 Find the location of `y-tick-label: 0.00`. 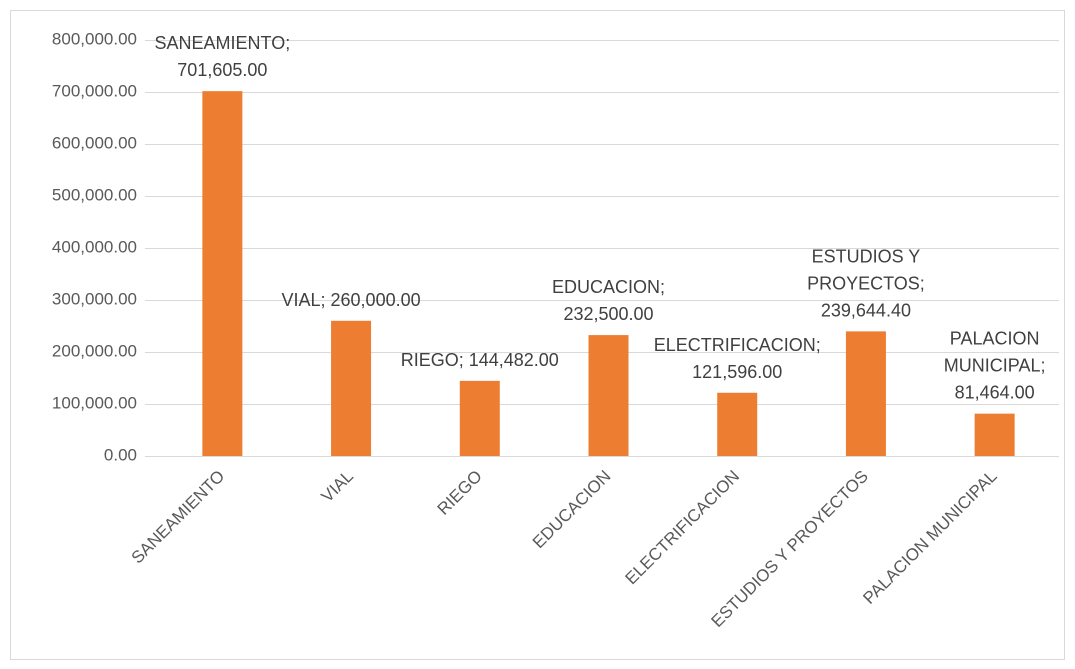

y-tick-label: 0.00 is located at coordinates (120, 454).